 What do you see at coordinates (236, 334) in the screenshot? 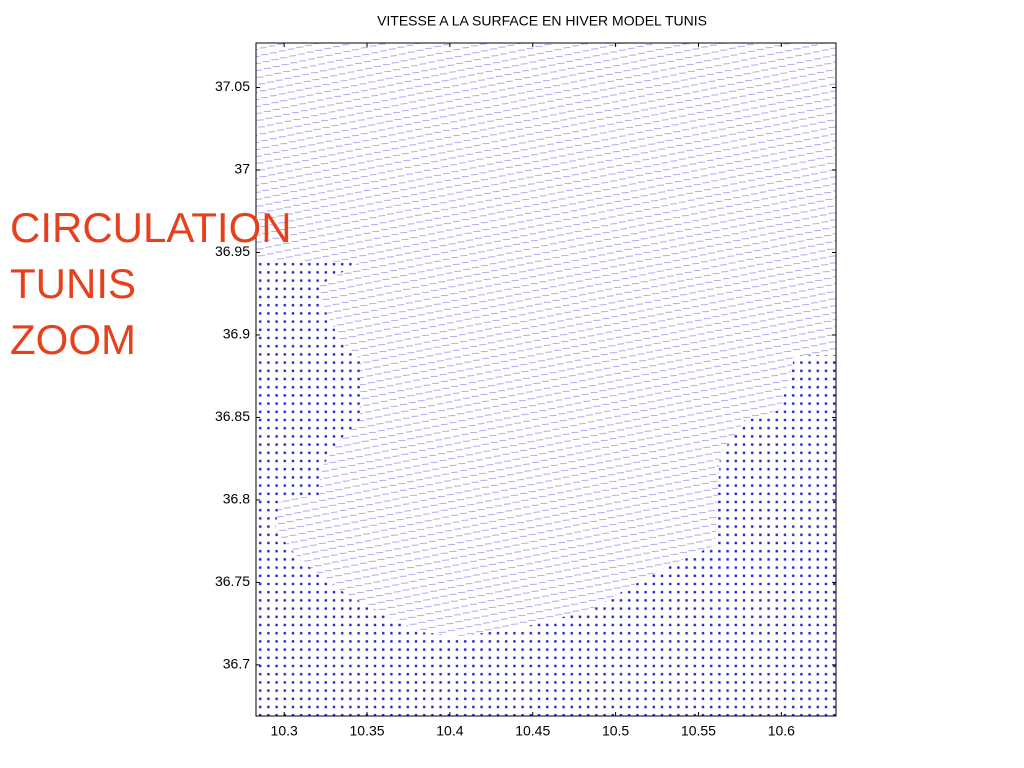
I see `y-tick-label: 36.9` at bounding box center [236, 334].